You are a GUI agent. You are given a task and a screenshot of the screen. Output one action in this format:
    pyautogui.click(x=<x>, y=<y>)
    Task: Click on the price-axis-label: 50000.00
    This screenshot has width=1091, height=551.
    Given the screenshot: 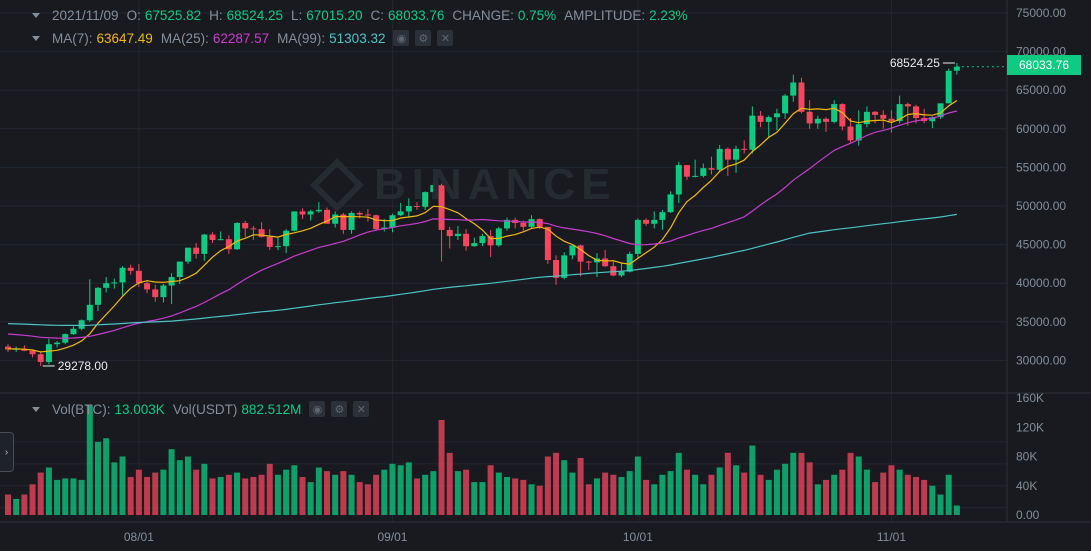 What is the action you would take?
    pyautogui.click(x=1041, y=206)
    